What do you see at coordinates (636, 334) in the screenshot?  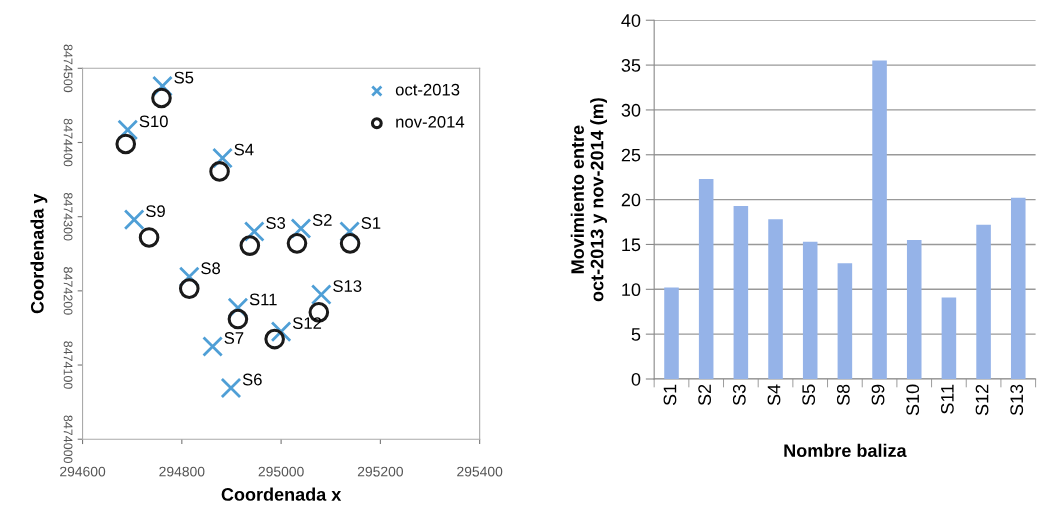 I see `y-tick-label: 5` at bounding box center [636, 334].